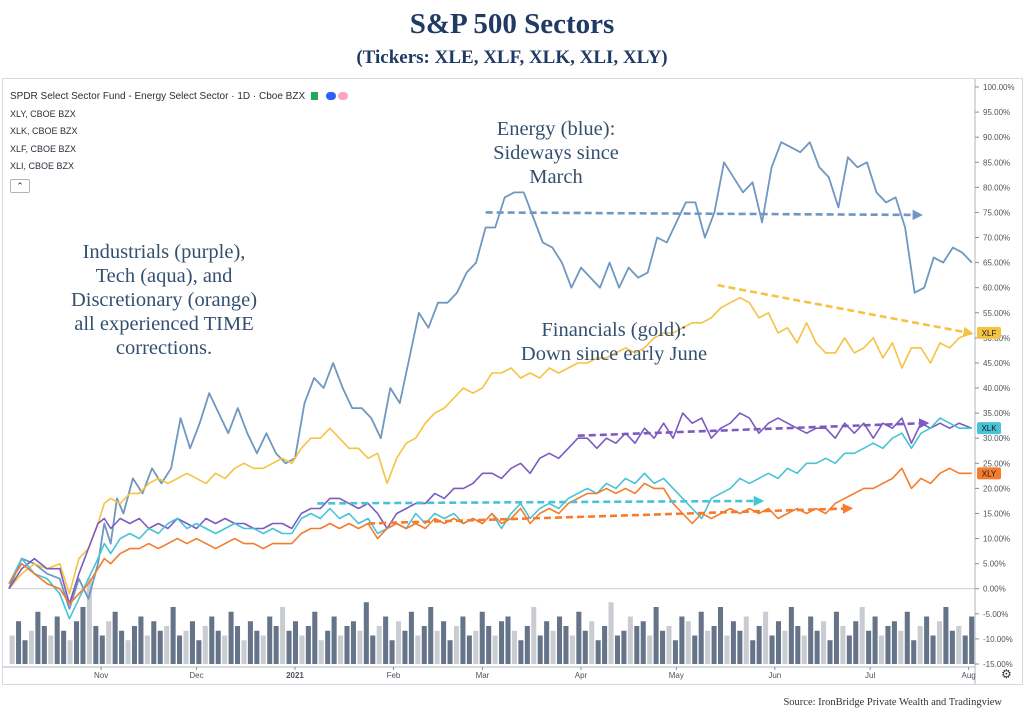 Image resolution: width=1024 pixels, height=720 pixels. Describe the element at coordinates (969, 675) in the screenshot. I see `x-tick-label: Aug` at that location.